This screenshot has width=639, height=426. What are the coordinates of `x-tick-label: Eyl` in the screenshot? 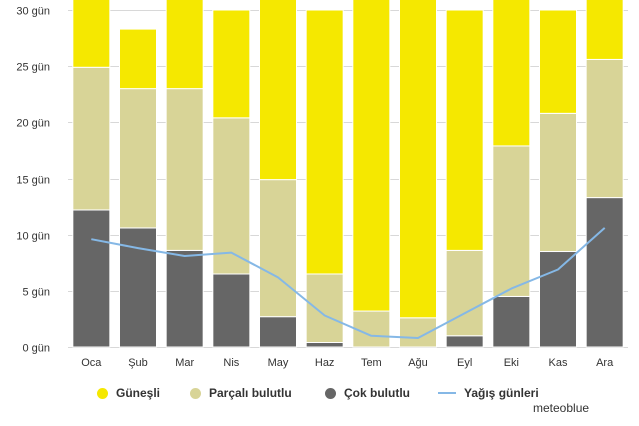 It's located at (464, 363).